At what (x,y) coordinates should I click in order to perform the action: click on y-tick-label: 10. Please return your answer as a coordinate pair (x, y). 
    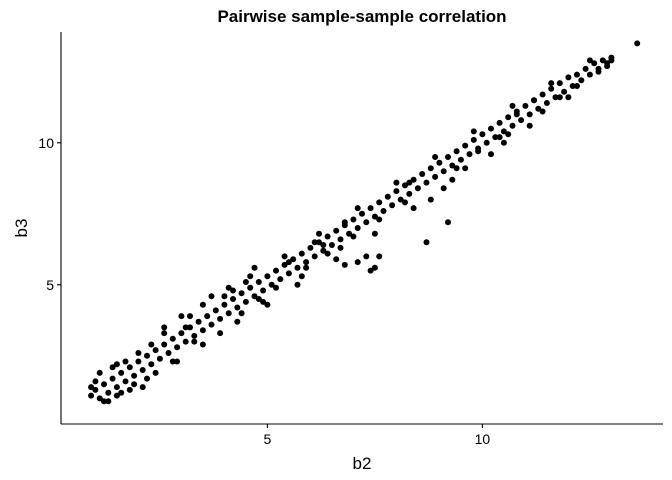
    Looking at the image, I should click on (46, 143).